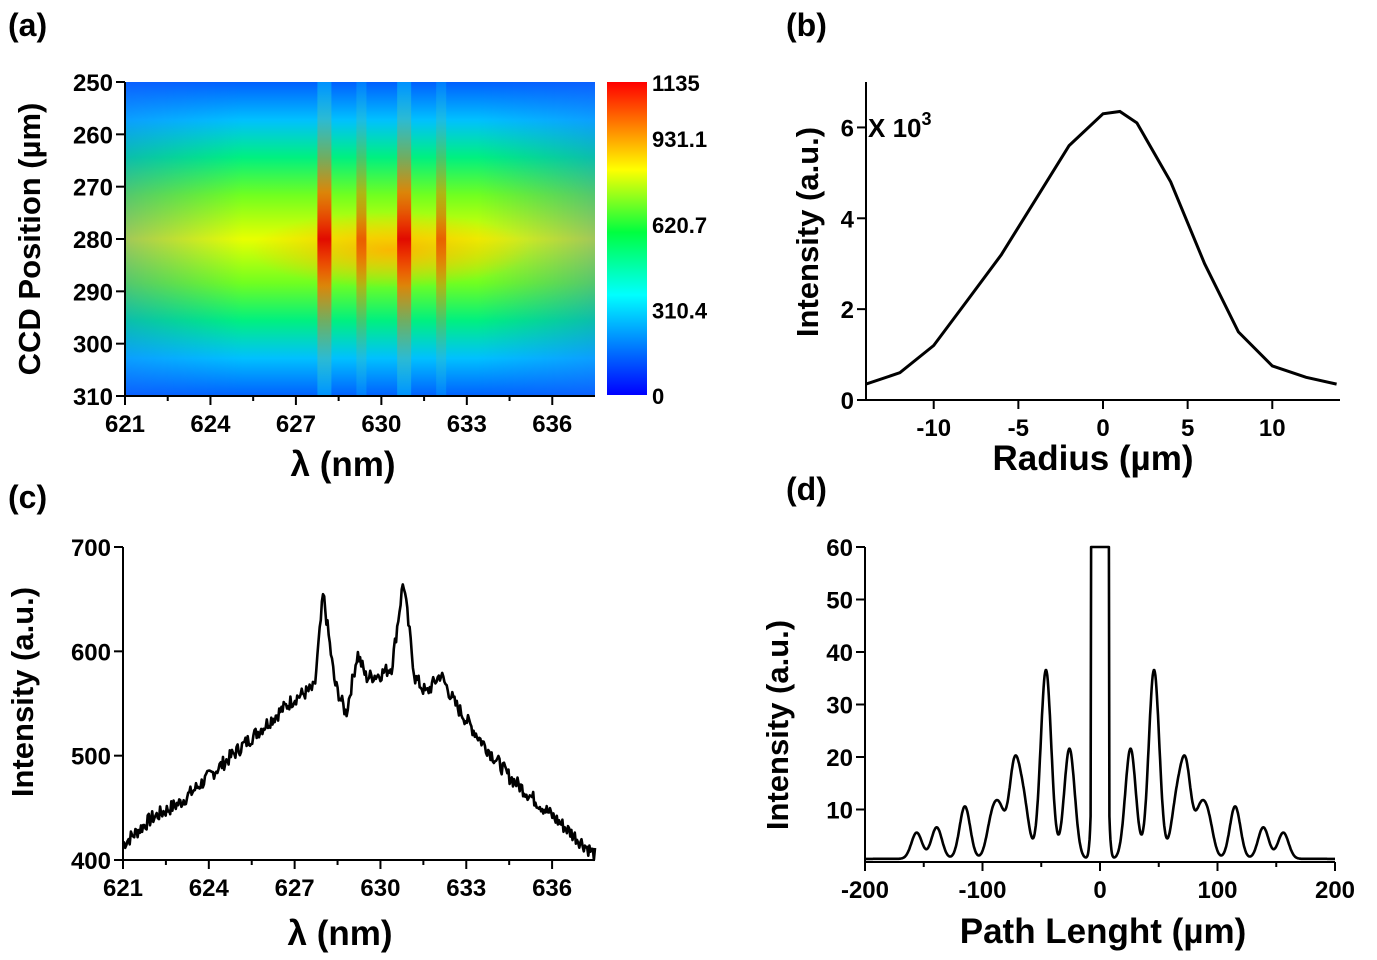  What do you see at coordinates (93, 292) in the screenshot?
I see `y-tick-label: 290` at bounding box center [93, 292].